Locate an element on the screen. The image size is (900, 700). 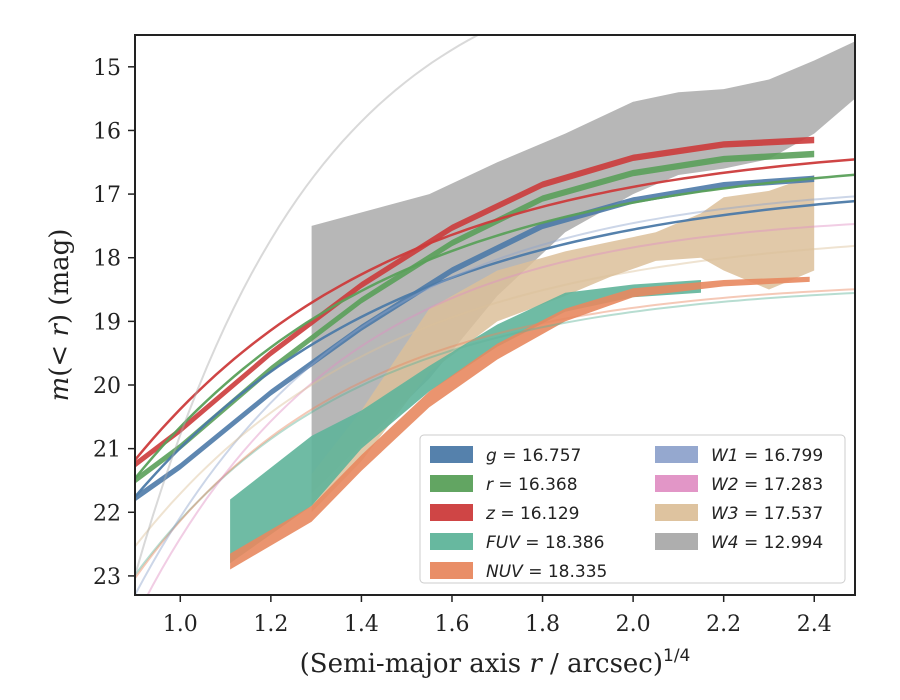
legend-swatch-w1 is located at coordinates (676, 454).